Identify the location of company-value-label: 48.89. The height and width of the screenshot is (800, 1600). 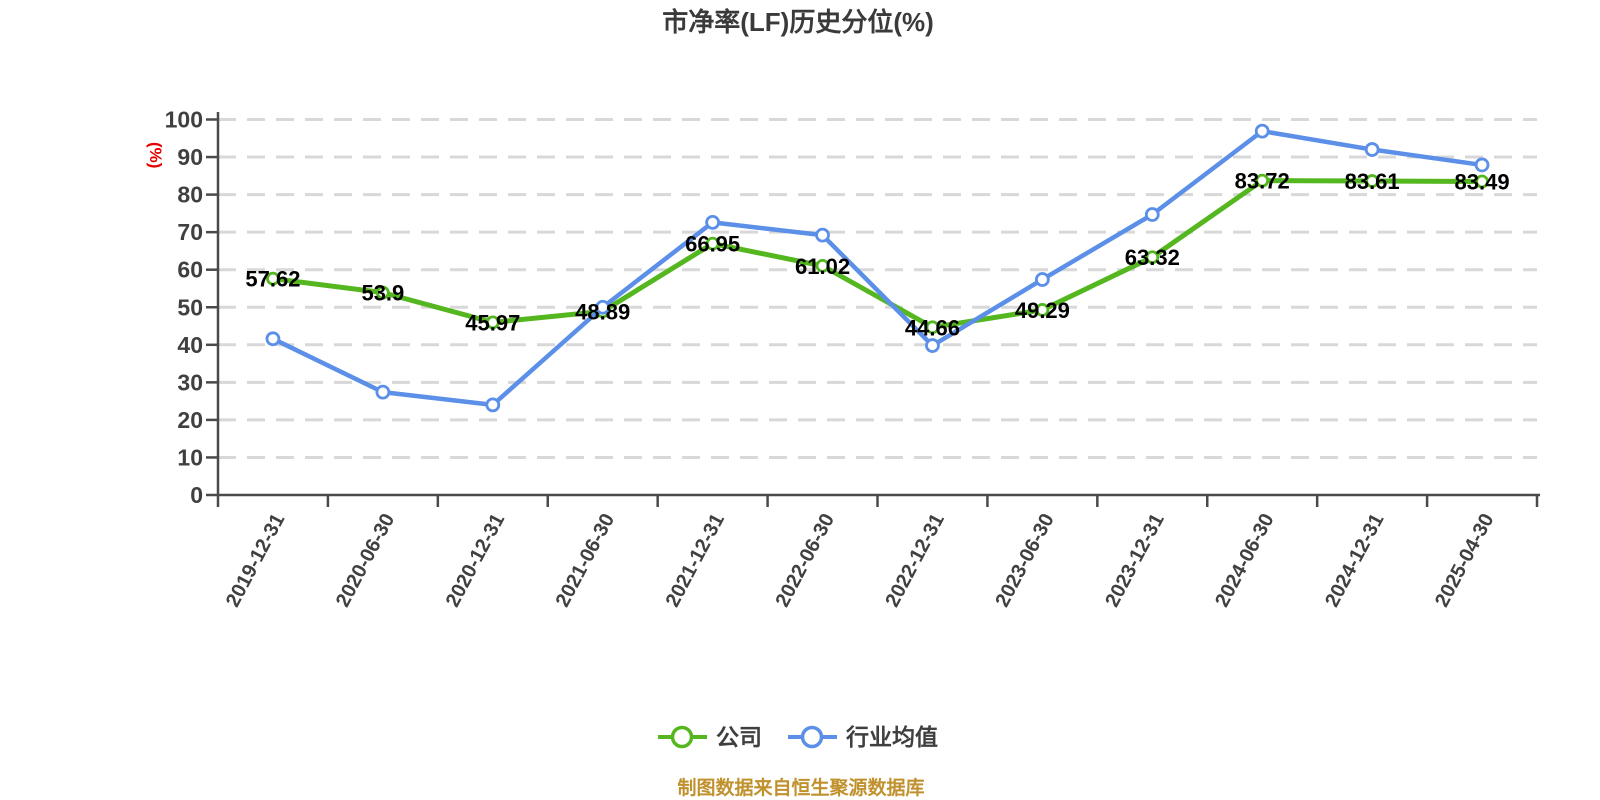
(602, 311).